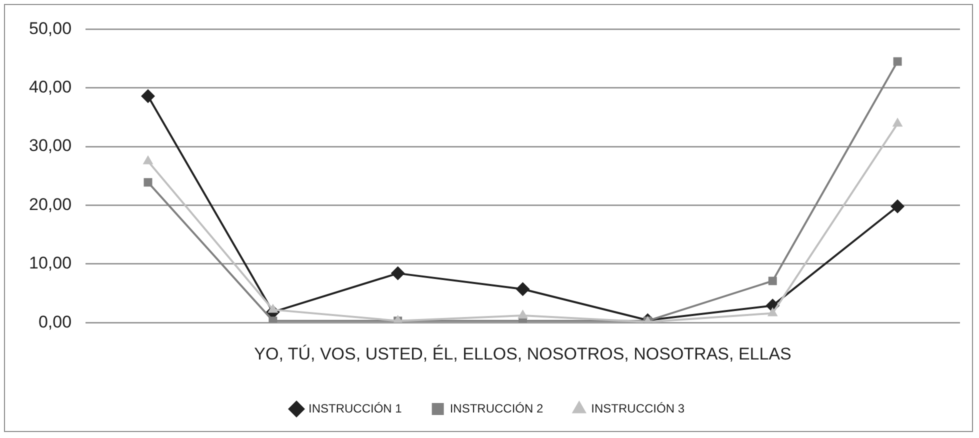 The width and height of the screenshot is (979, 438). What do you see at coordinates (50, 204) in the screenshot?
I see `y-tick-label: 20,00` at bounding box center [50, 204].